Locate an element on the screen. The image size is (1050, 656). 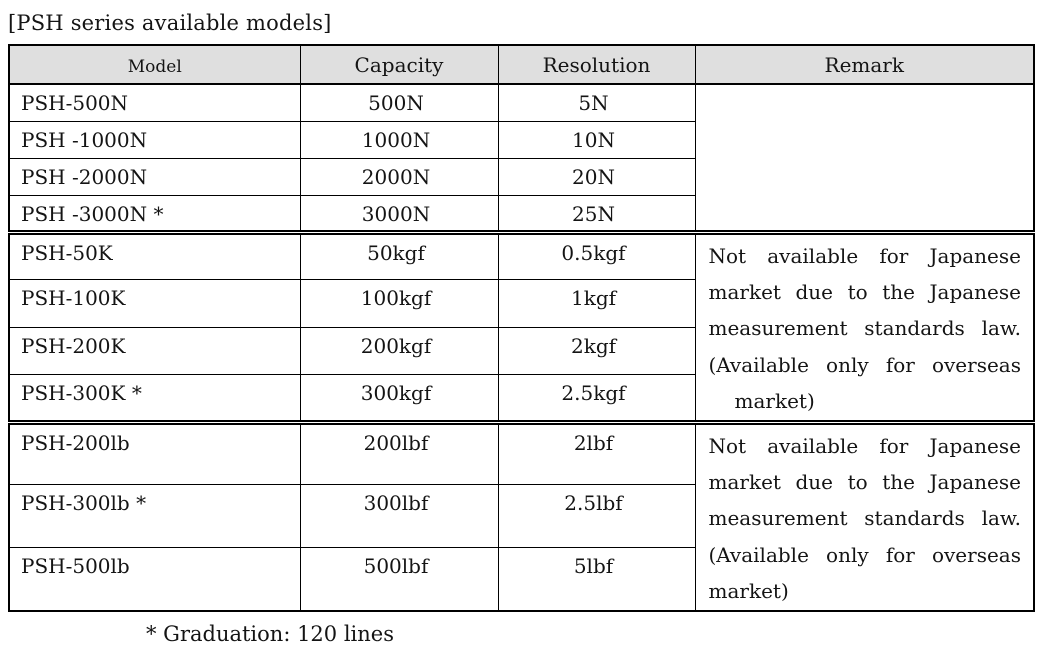
resolution-cell: 10N is located at coordinates (596, 139).